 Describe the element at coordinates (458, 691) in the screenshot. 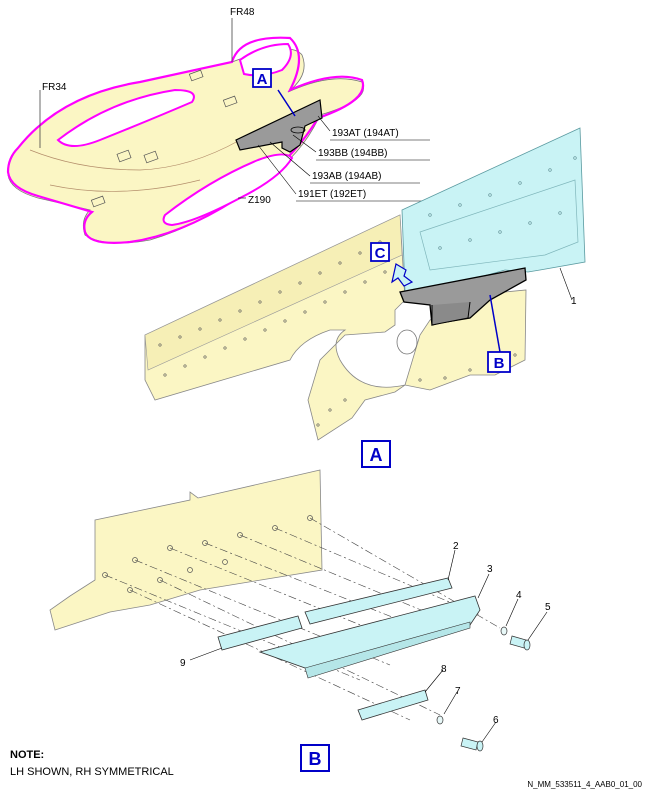

I see `item-number-7: 7` at that location.